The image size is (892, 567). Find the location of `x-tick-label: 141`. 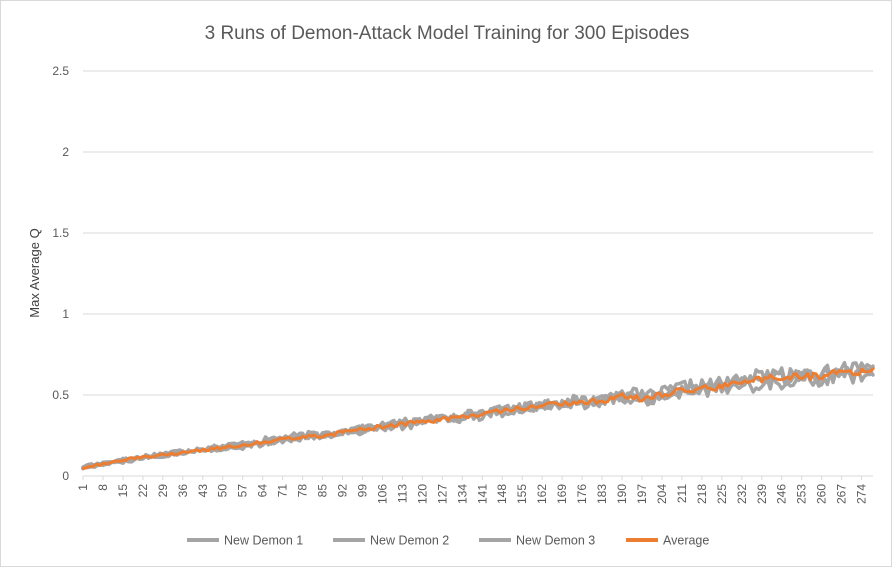

x-tick-label: 141 is located at coordinates (482, 494).